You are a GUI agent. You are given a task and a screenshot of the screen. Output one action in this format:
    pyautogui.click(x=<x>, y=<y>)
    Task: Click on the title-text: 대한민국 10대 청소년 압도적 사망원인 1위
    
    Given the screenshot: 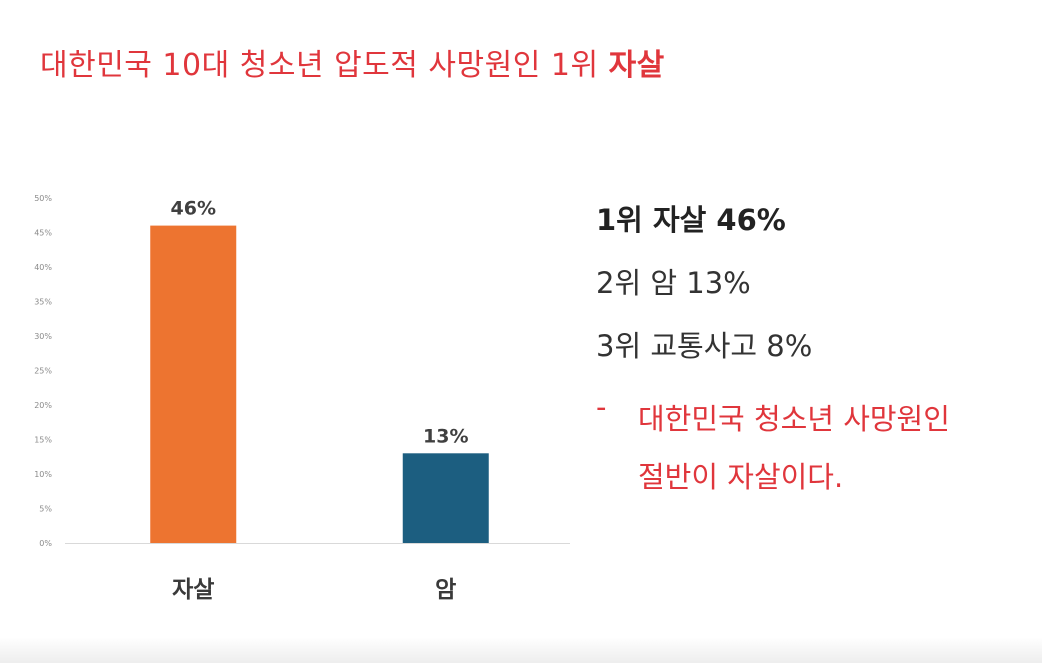 What is the action you would take?
    pyautogui.click(x=324, y=65)
    